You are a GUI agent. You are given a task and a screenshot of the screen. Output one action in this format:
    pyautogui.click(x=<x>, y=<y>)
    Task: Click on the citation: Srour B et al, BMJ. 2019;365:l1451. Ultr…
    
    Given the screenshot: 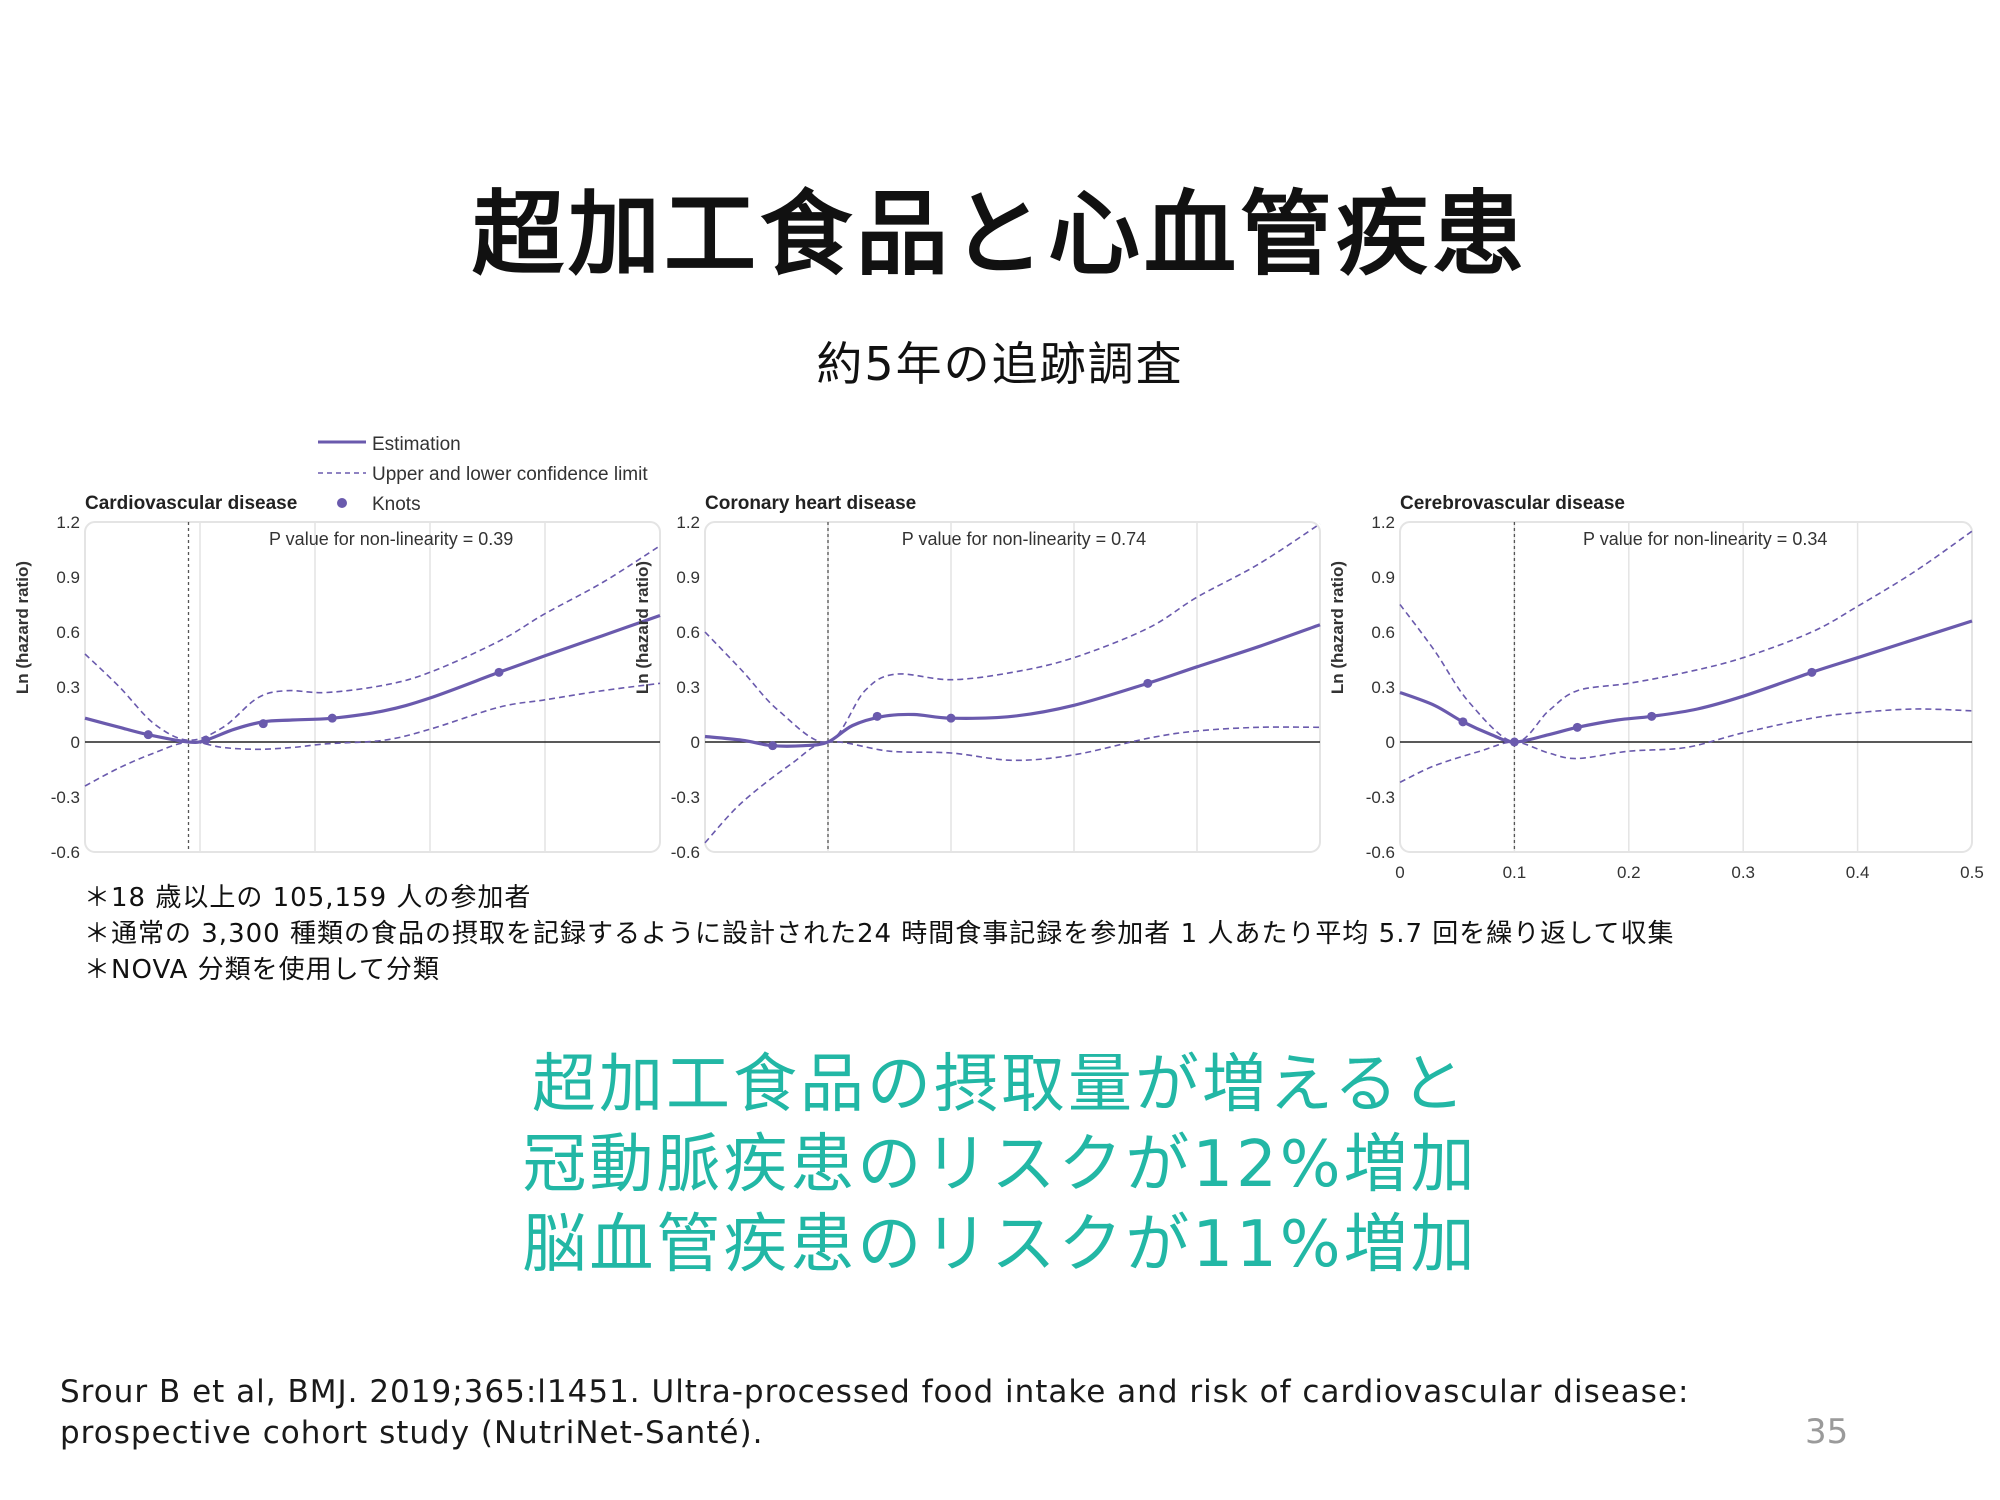 What is the action you would take?
    pyautogui.click(x=910, y=1413)
    